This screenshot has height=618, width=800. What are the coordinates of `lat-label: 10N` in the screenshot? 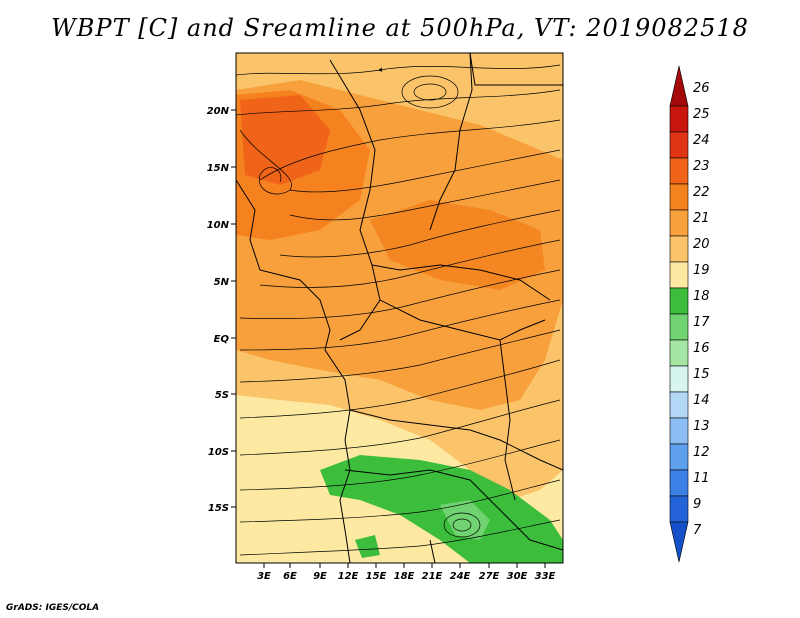 It's located at (218, 225).